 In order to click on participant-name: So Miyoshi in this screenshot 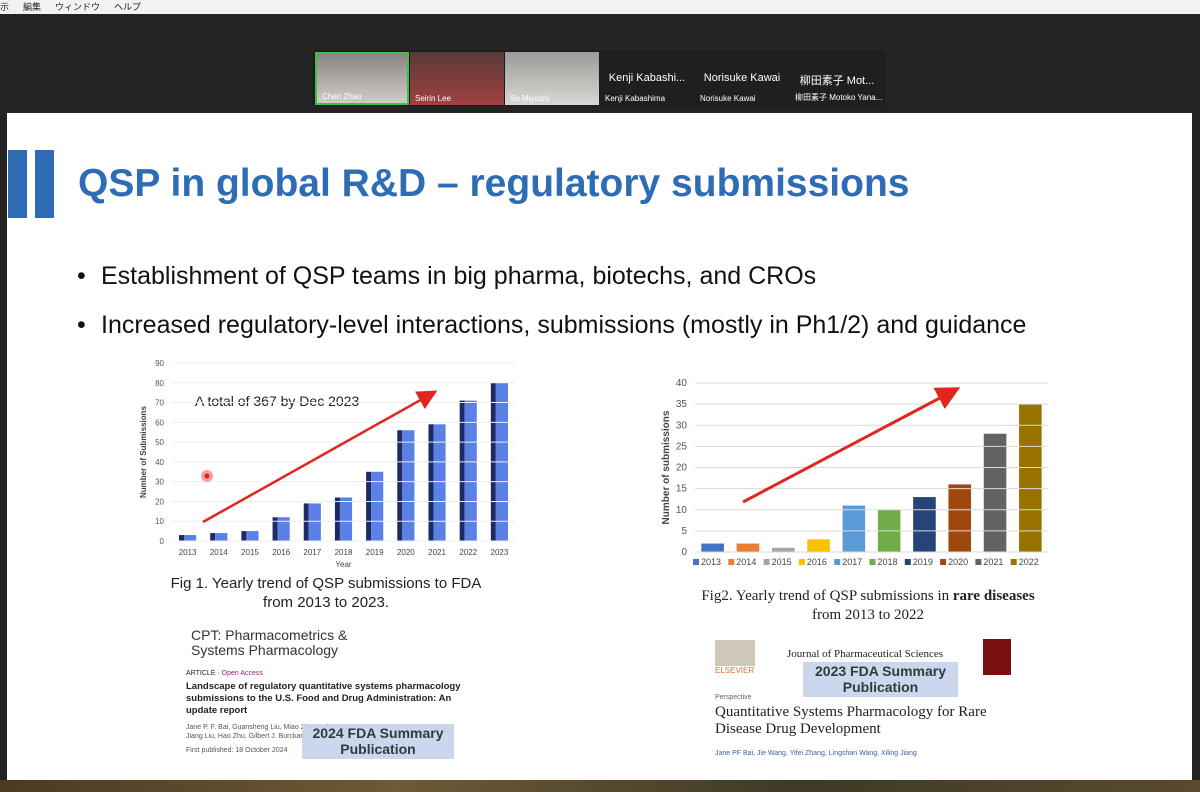, I will do `click(530, 98)`.